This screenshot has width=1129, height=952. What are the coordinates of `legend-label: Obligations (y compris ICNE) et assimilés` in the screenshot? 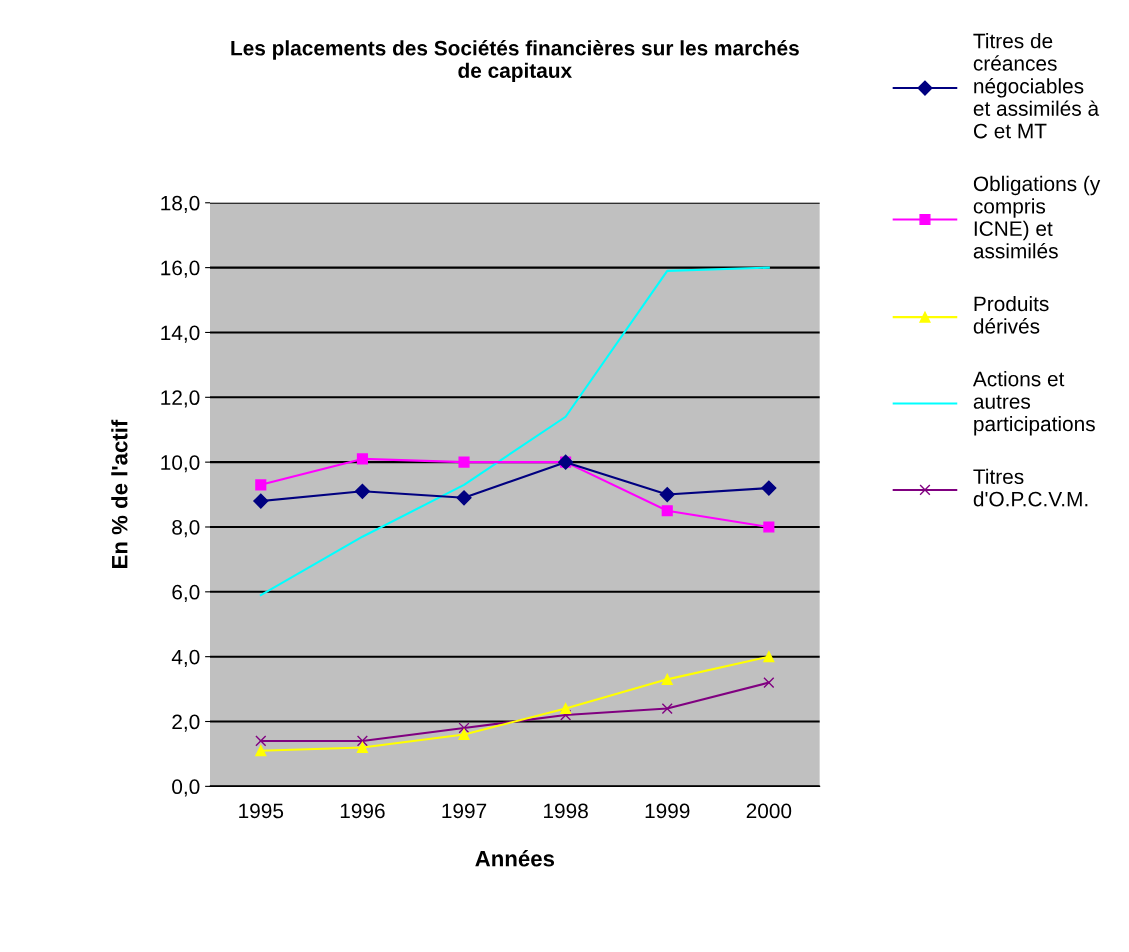 It's located at (1037, 217).